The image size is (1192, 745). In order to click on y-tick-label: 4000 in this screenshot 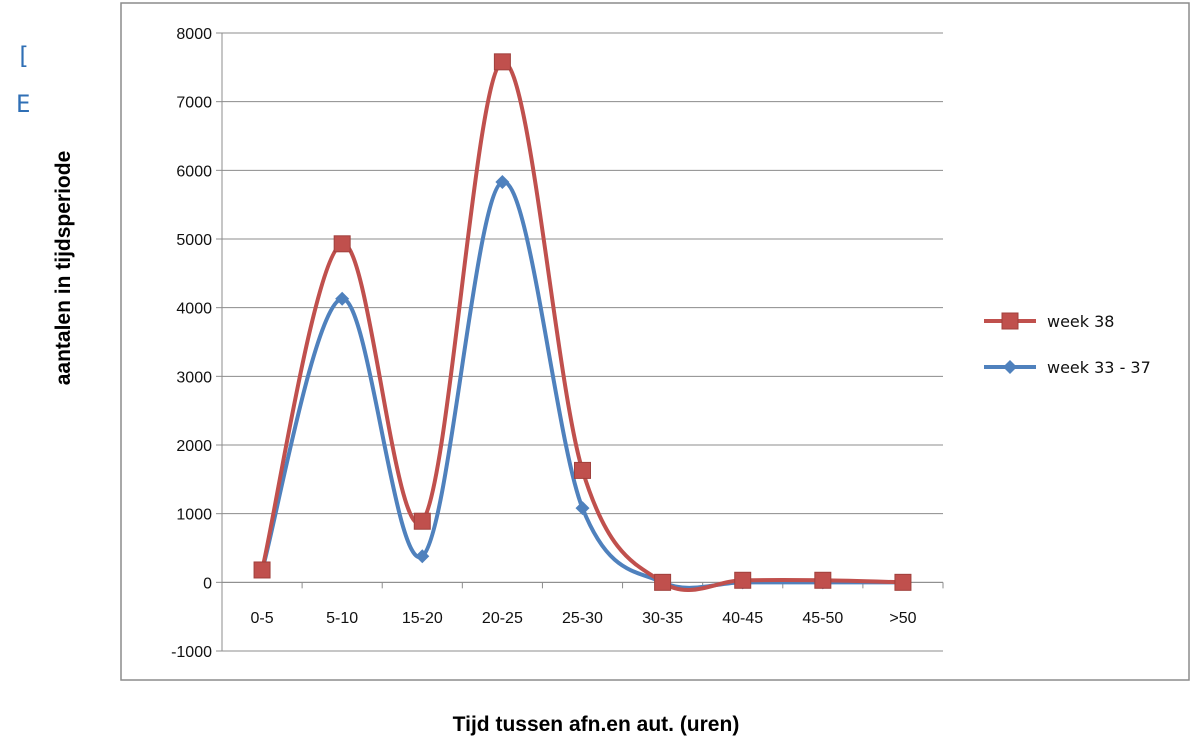, I will do `click(194, 309)`.